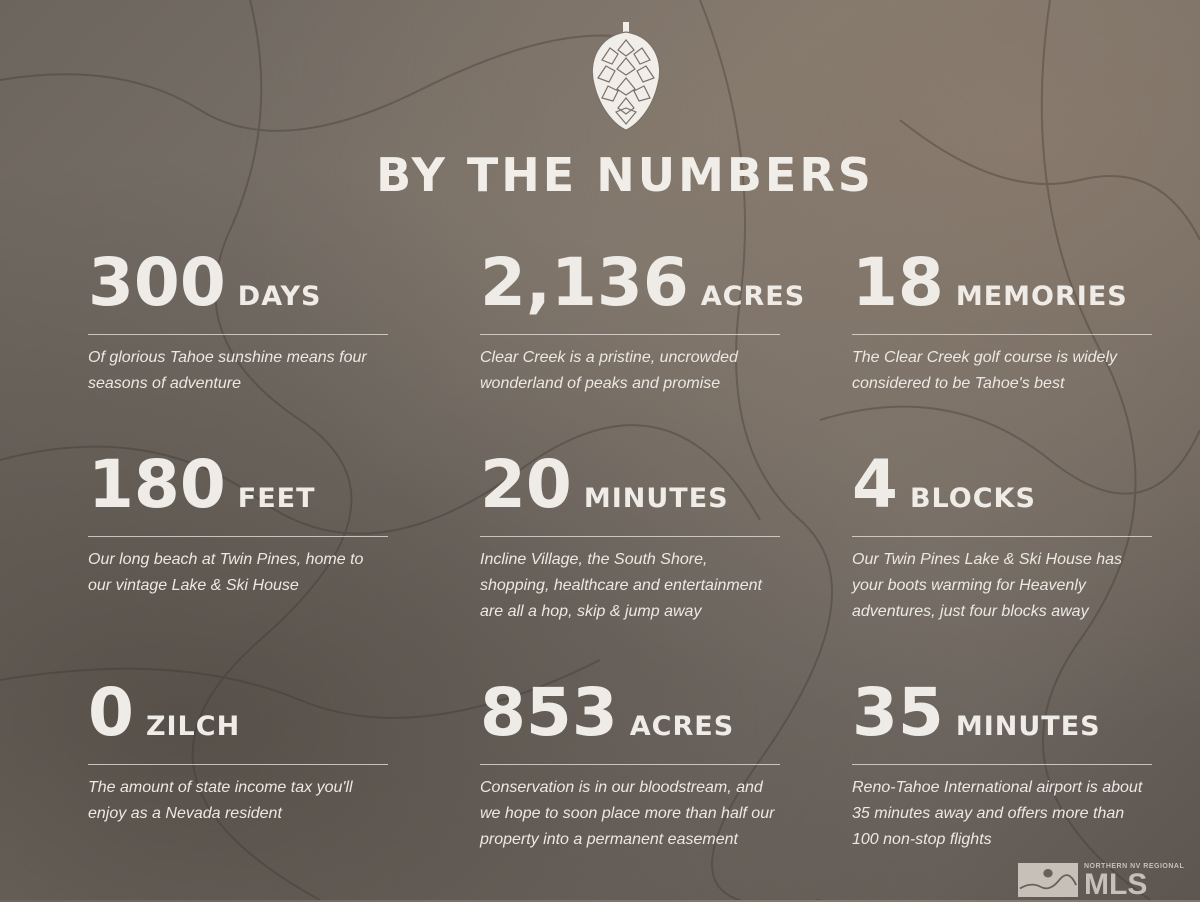  What do you see at coordinates (1134, 866) in the screenshot?
I see `watermark-small-text: NORTHERN NV REGIONAL` at bounding box center [1134, 866].